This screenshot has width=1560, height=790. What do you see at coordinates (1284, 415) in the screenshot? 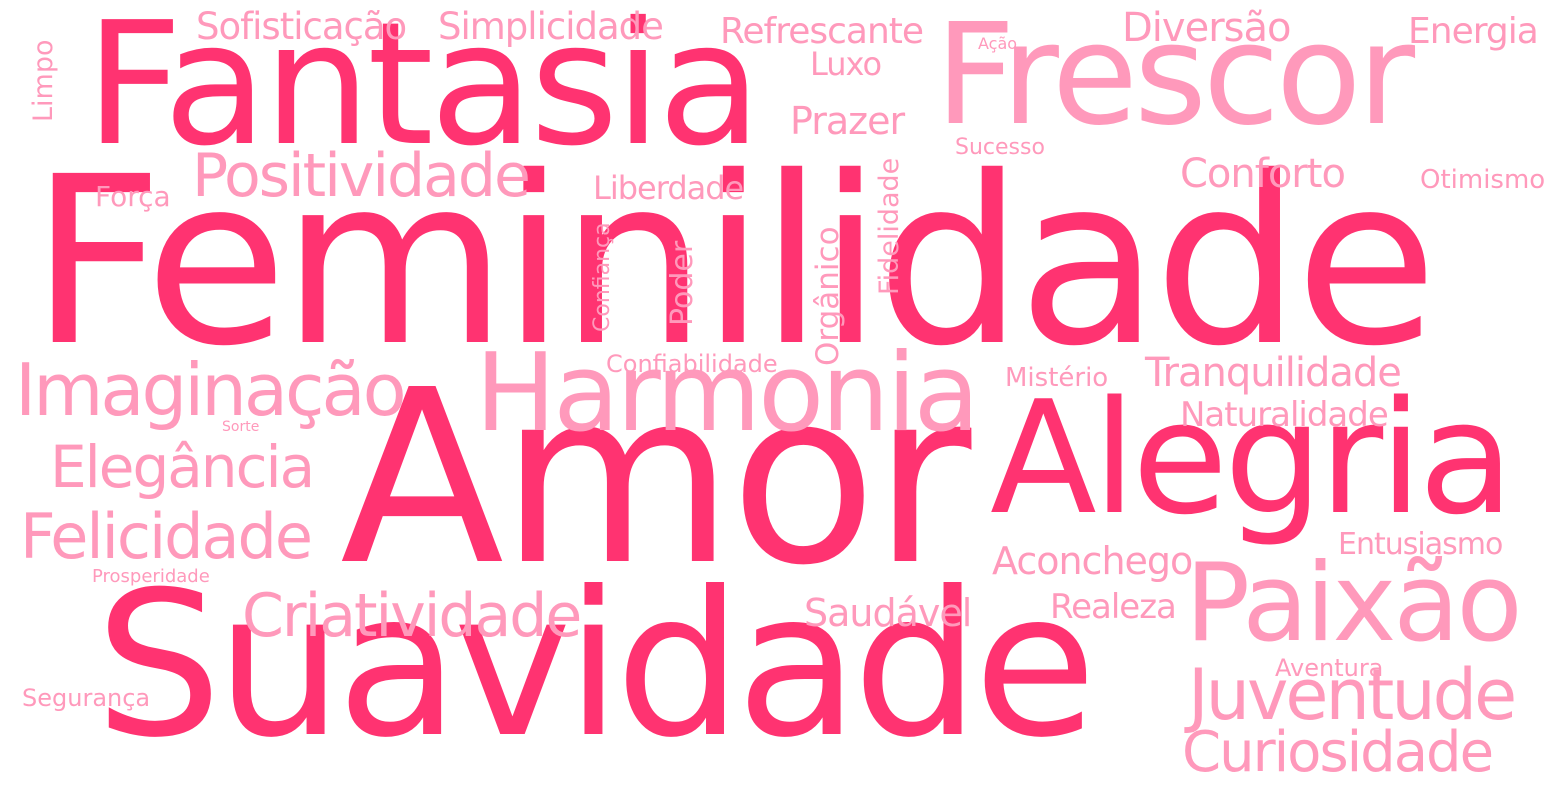
I see `word-naturalidade: Naturalidade` at bounding box center [1284, 415].